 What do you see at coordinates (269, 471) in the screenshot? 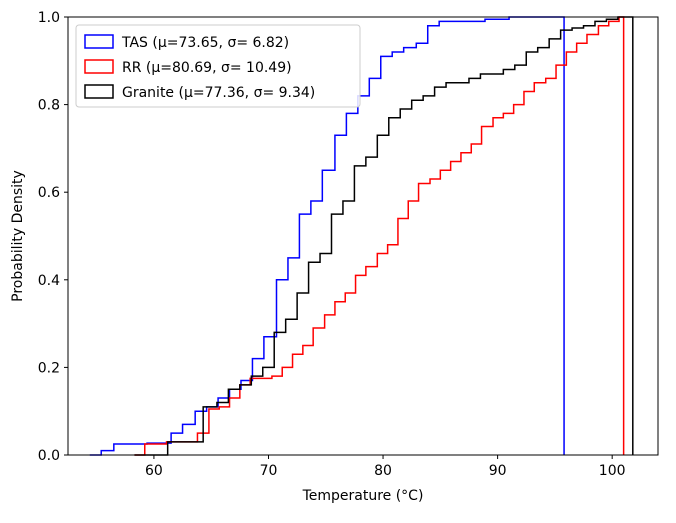
I see `x-tick-label: 70` at bounding box center [269, 471].